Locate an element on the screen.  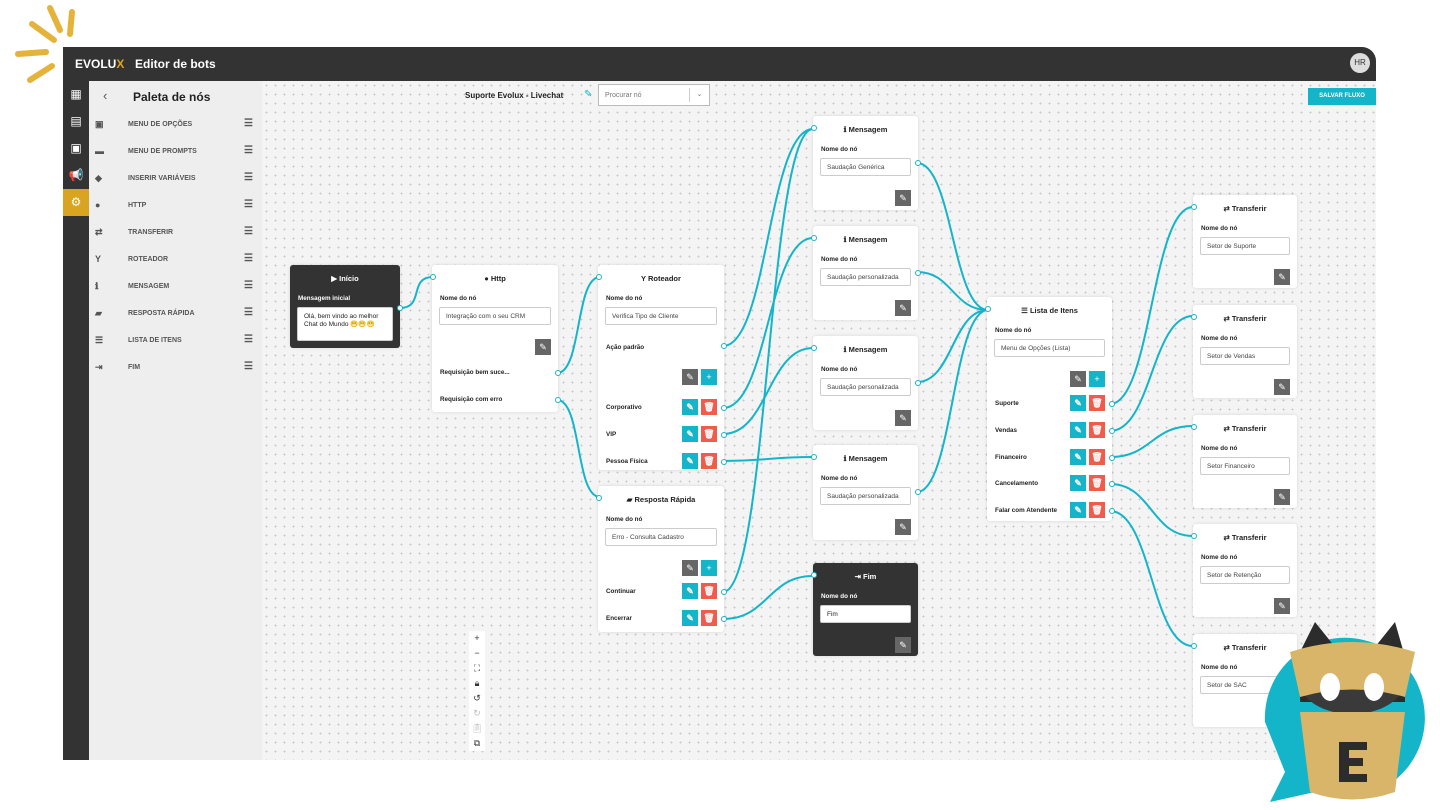
palette-item: ⇥ FIM ☰ is located at coordinates (175, 367).